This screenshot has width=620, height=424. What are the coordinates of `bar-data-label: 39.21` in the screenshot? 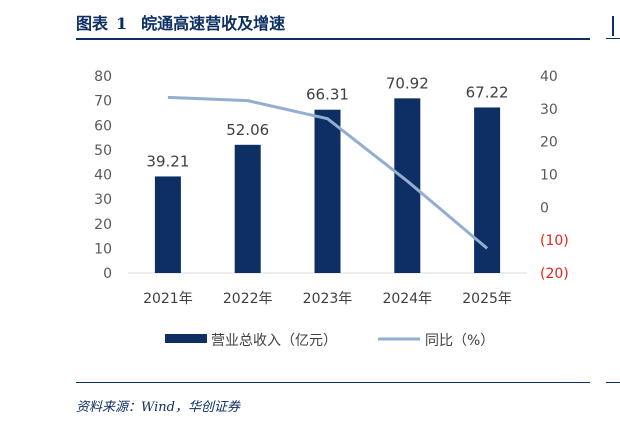 It's located at (167, 161).